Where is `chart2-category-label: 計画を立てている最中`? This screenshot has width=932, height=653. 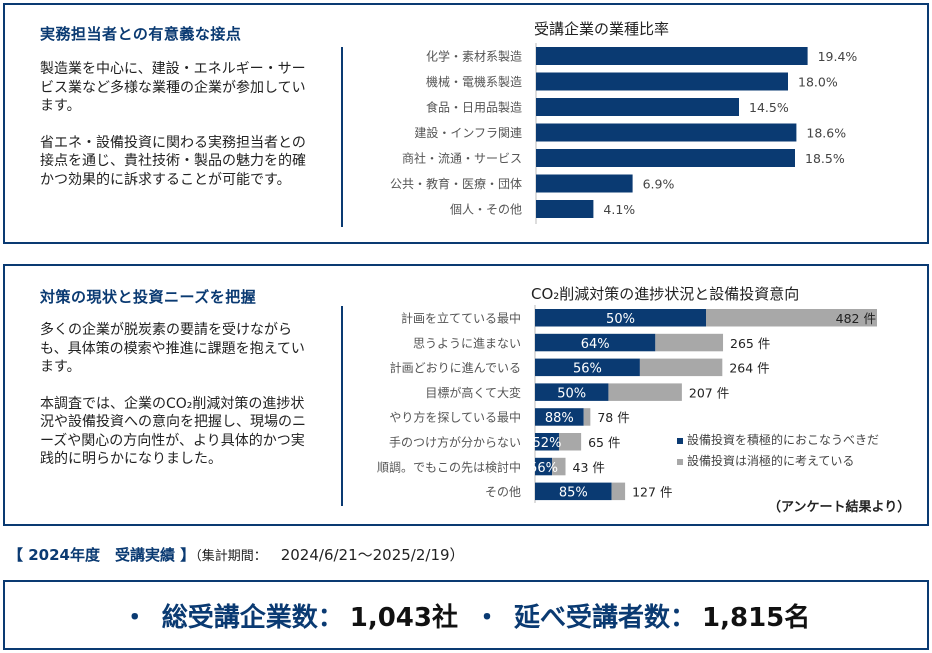 chart2-category-label: 計画を立てている最中 is located at coordinates (461, 318).